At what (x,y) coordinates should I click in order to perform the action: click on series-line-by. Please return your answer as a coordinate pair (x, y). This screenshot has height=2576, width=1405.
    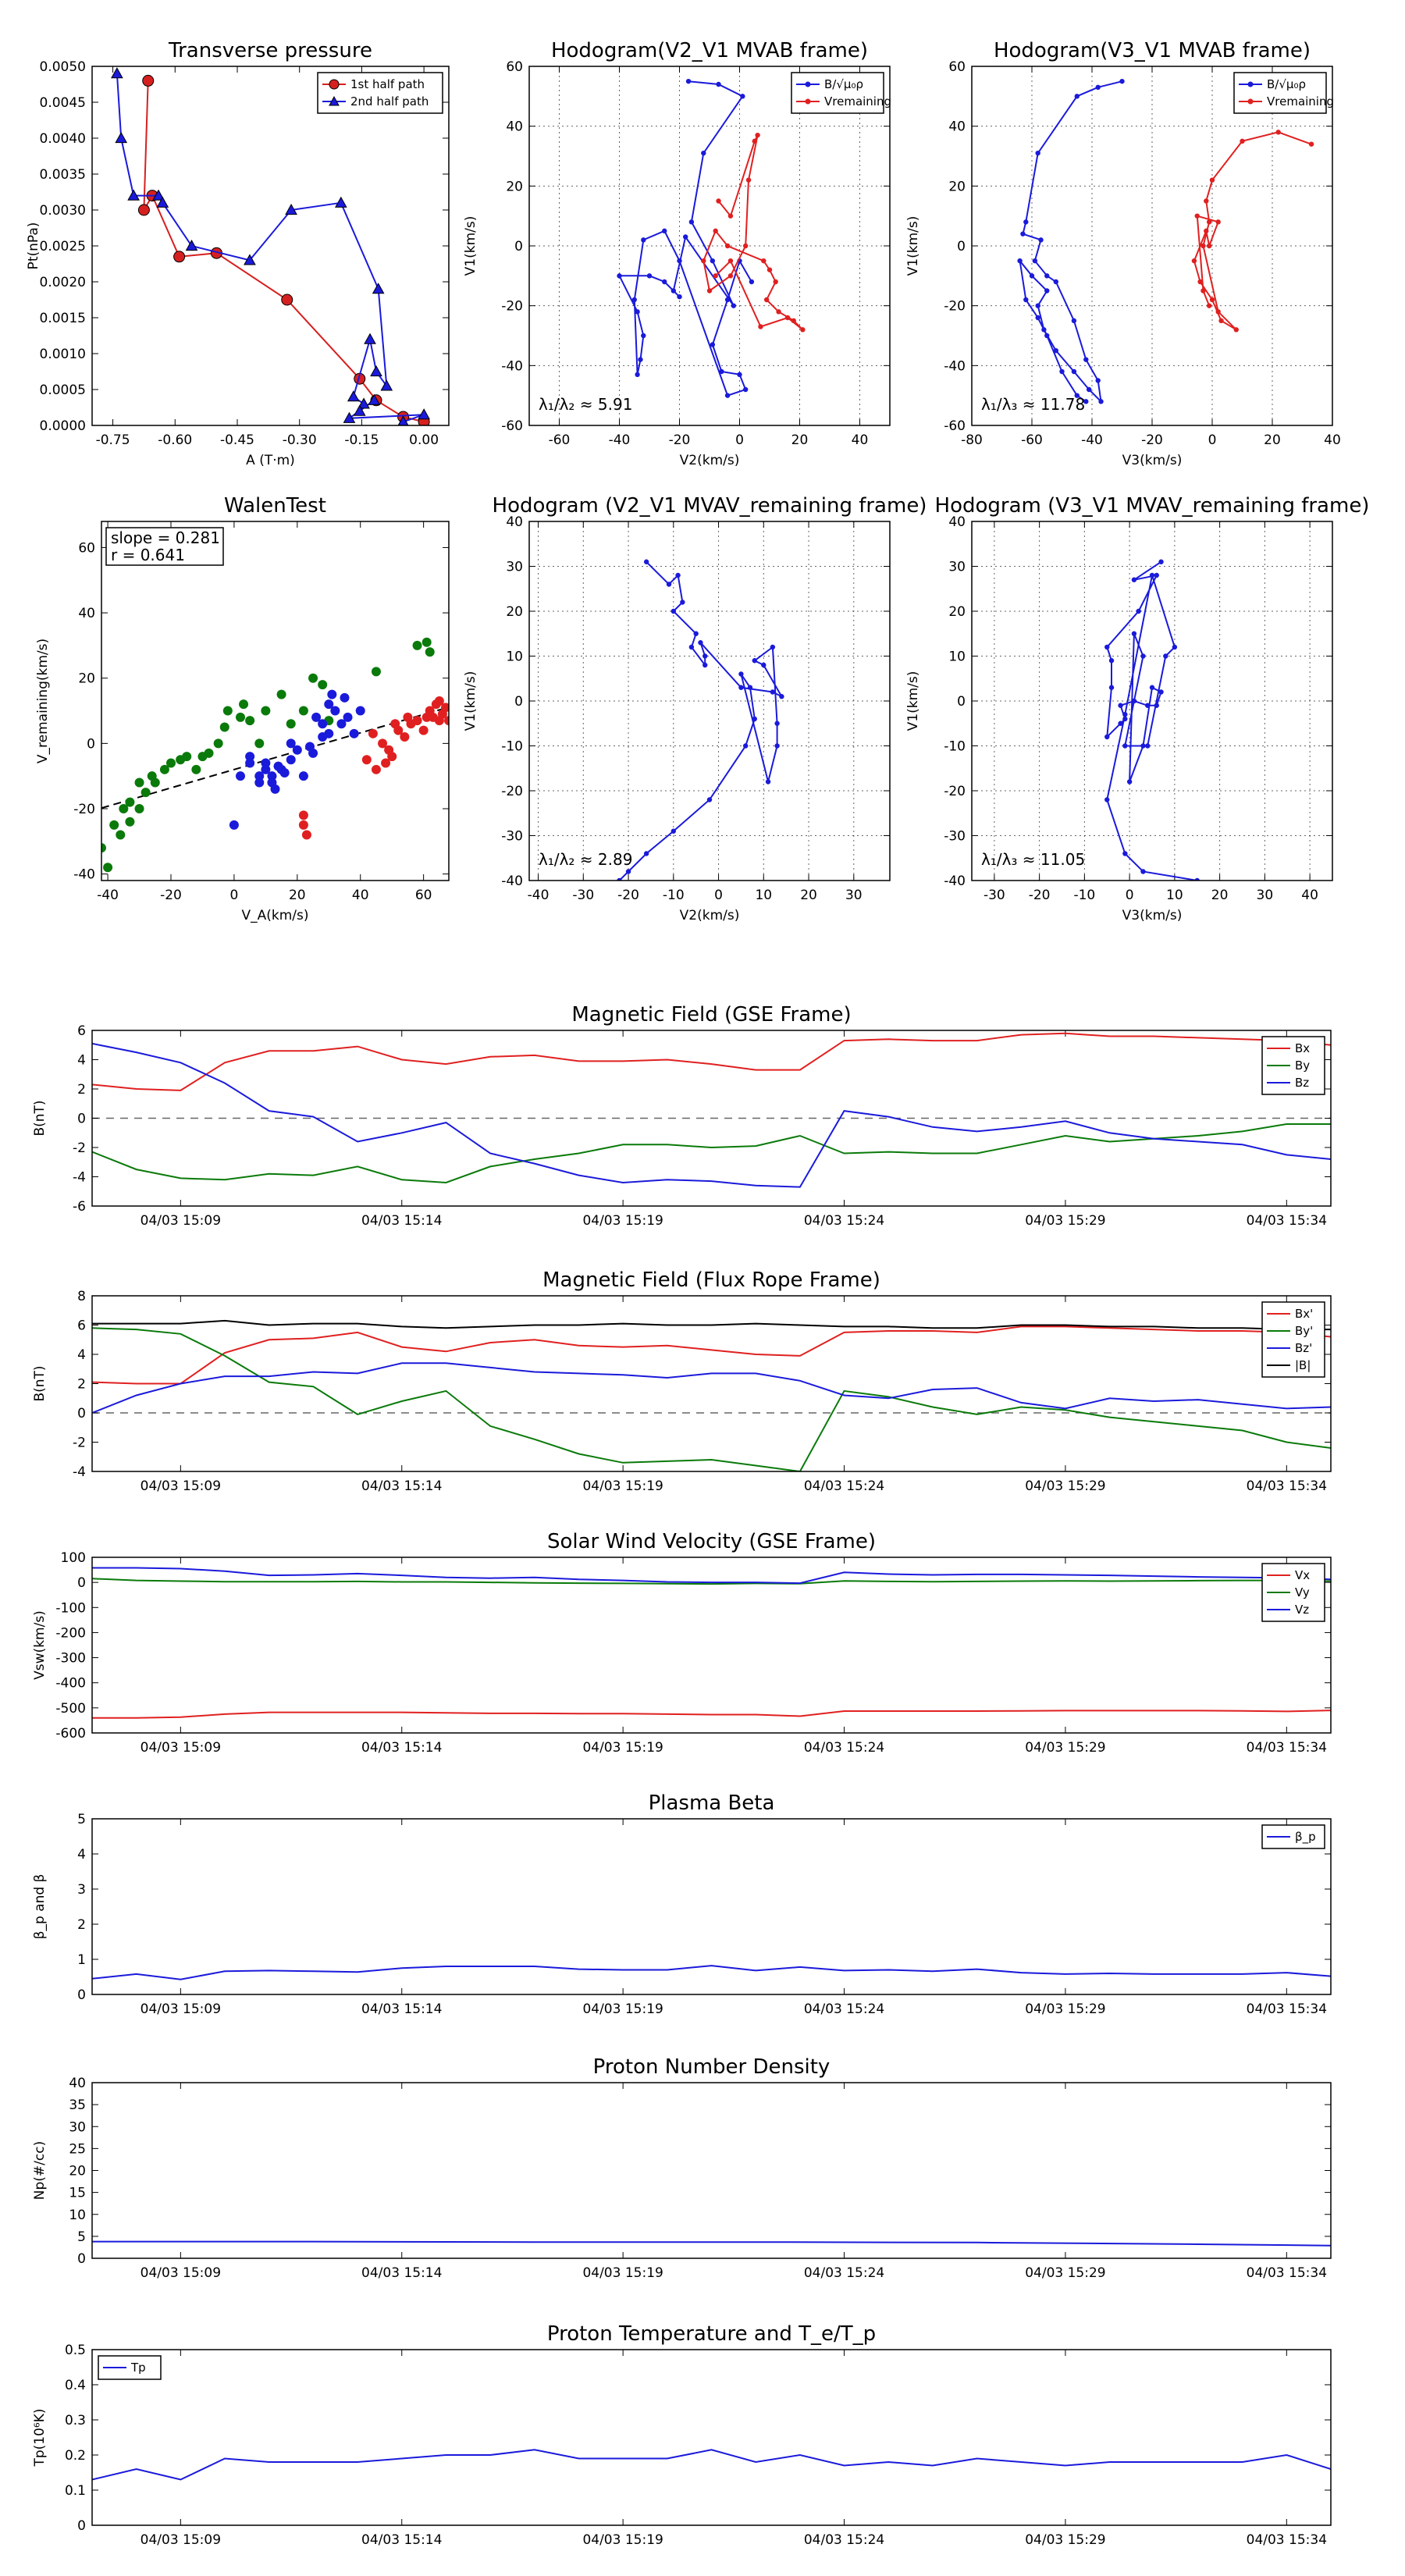
    Looking at the image, I should click on (712, 1153).